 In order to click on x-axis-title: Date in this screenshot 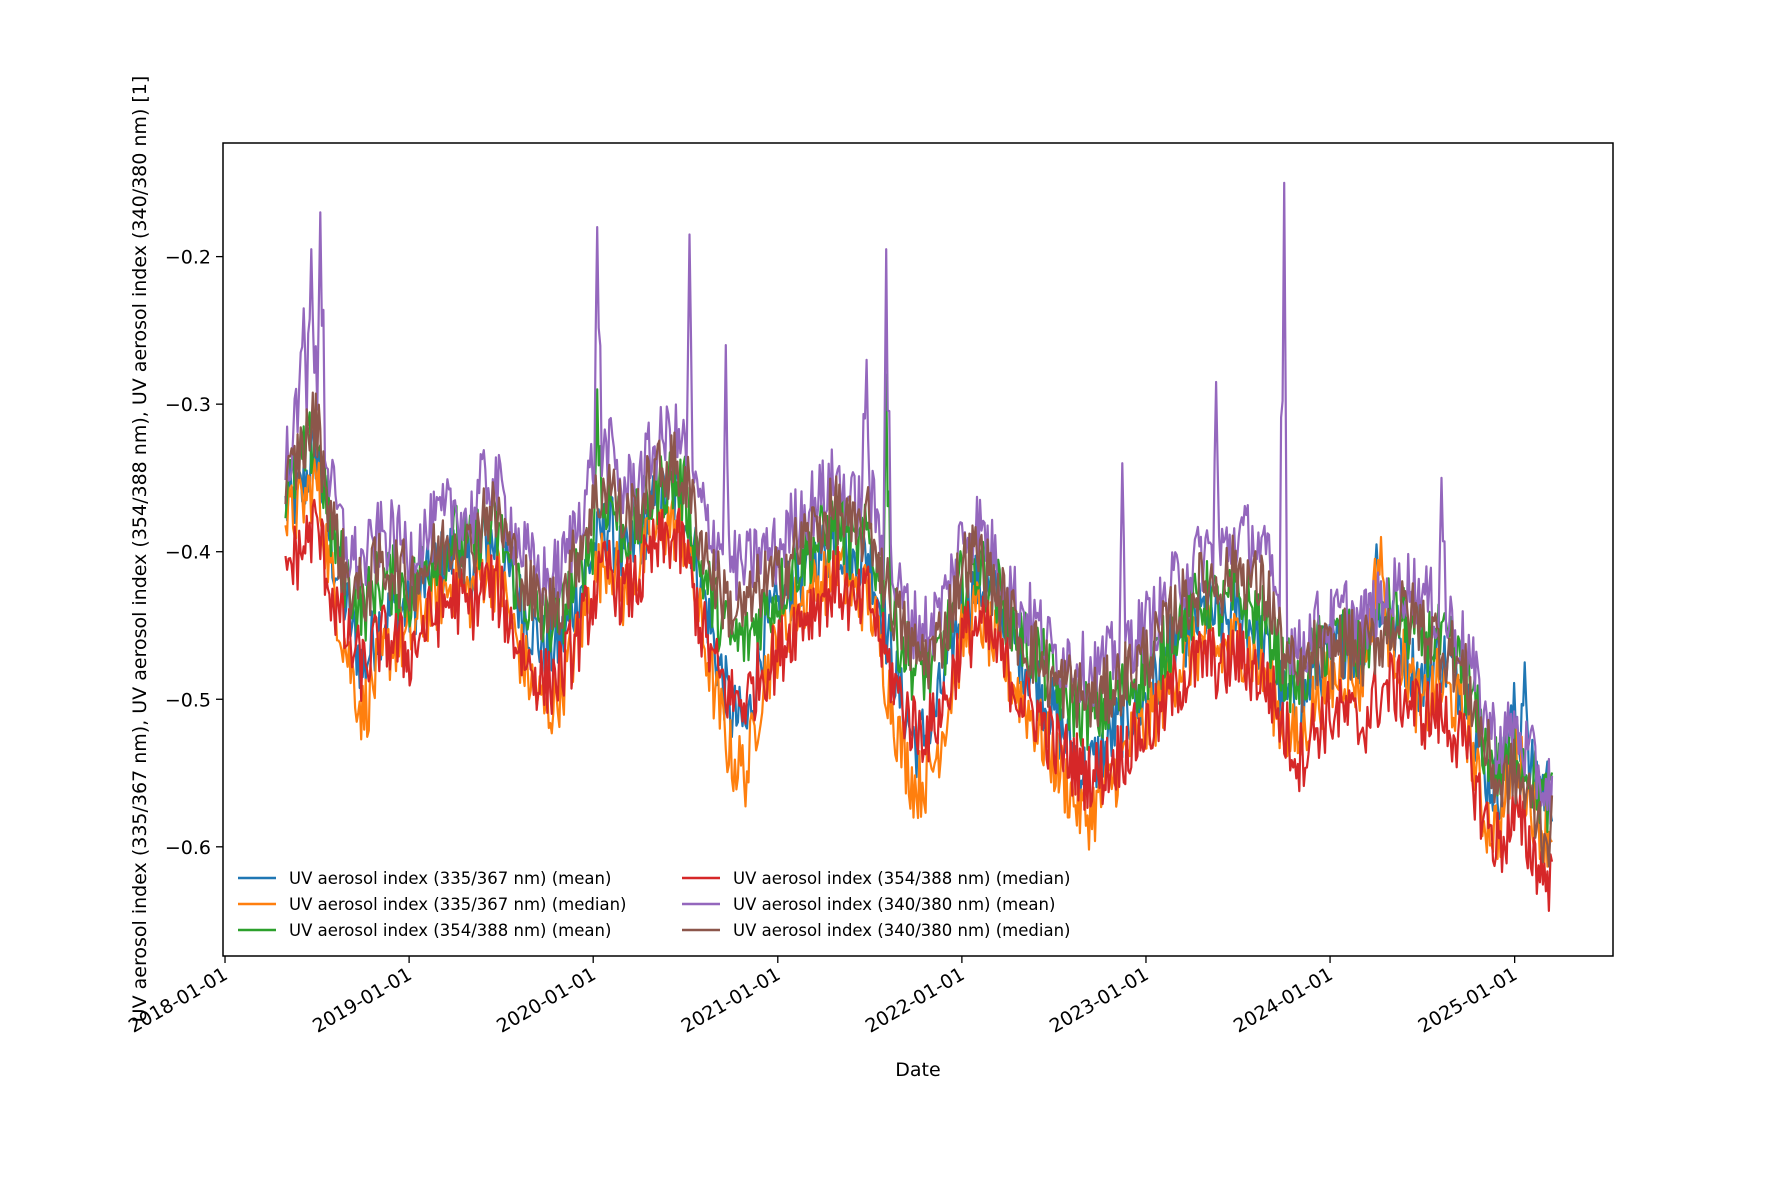, I will do `click(917, 1070)`.